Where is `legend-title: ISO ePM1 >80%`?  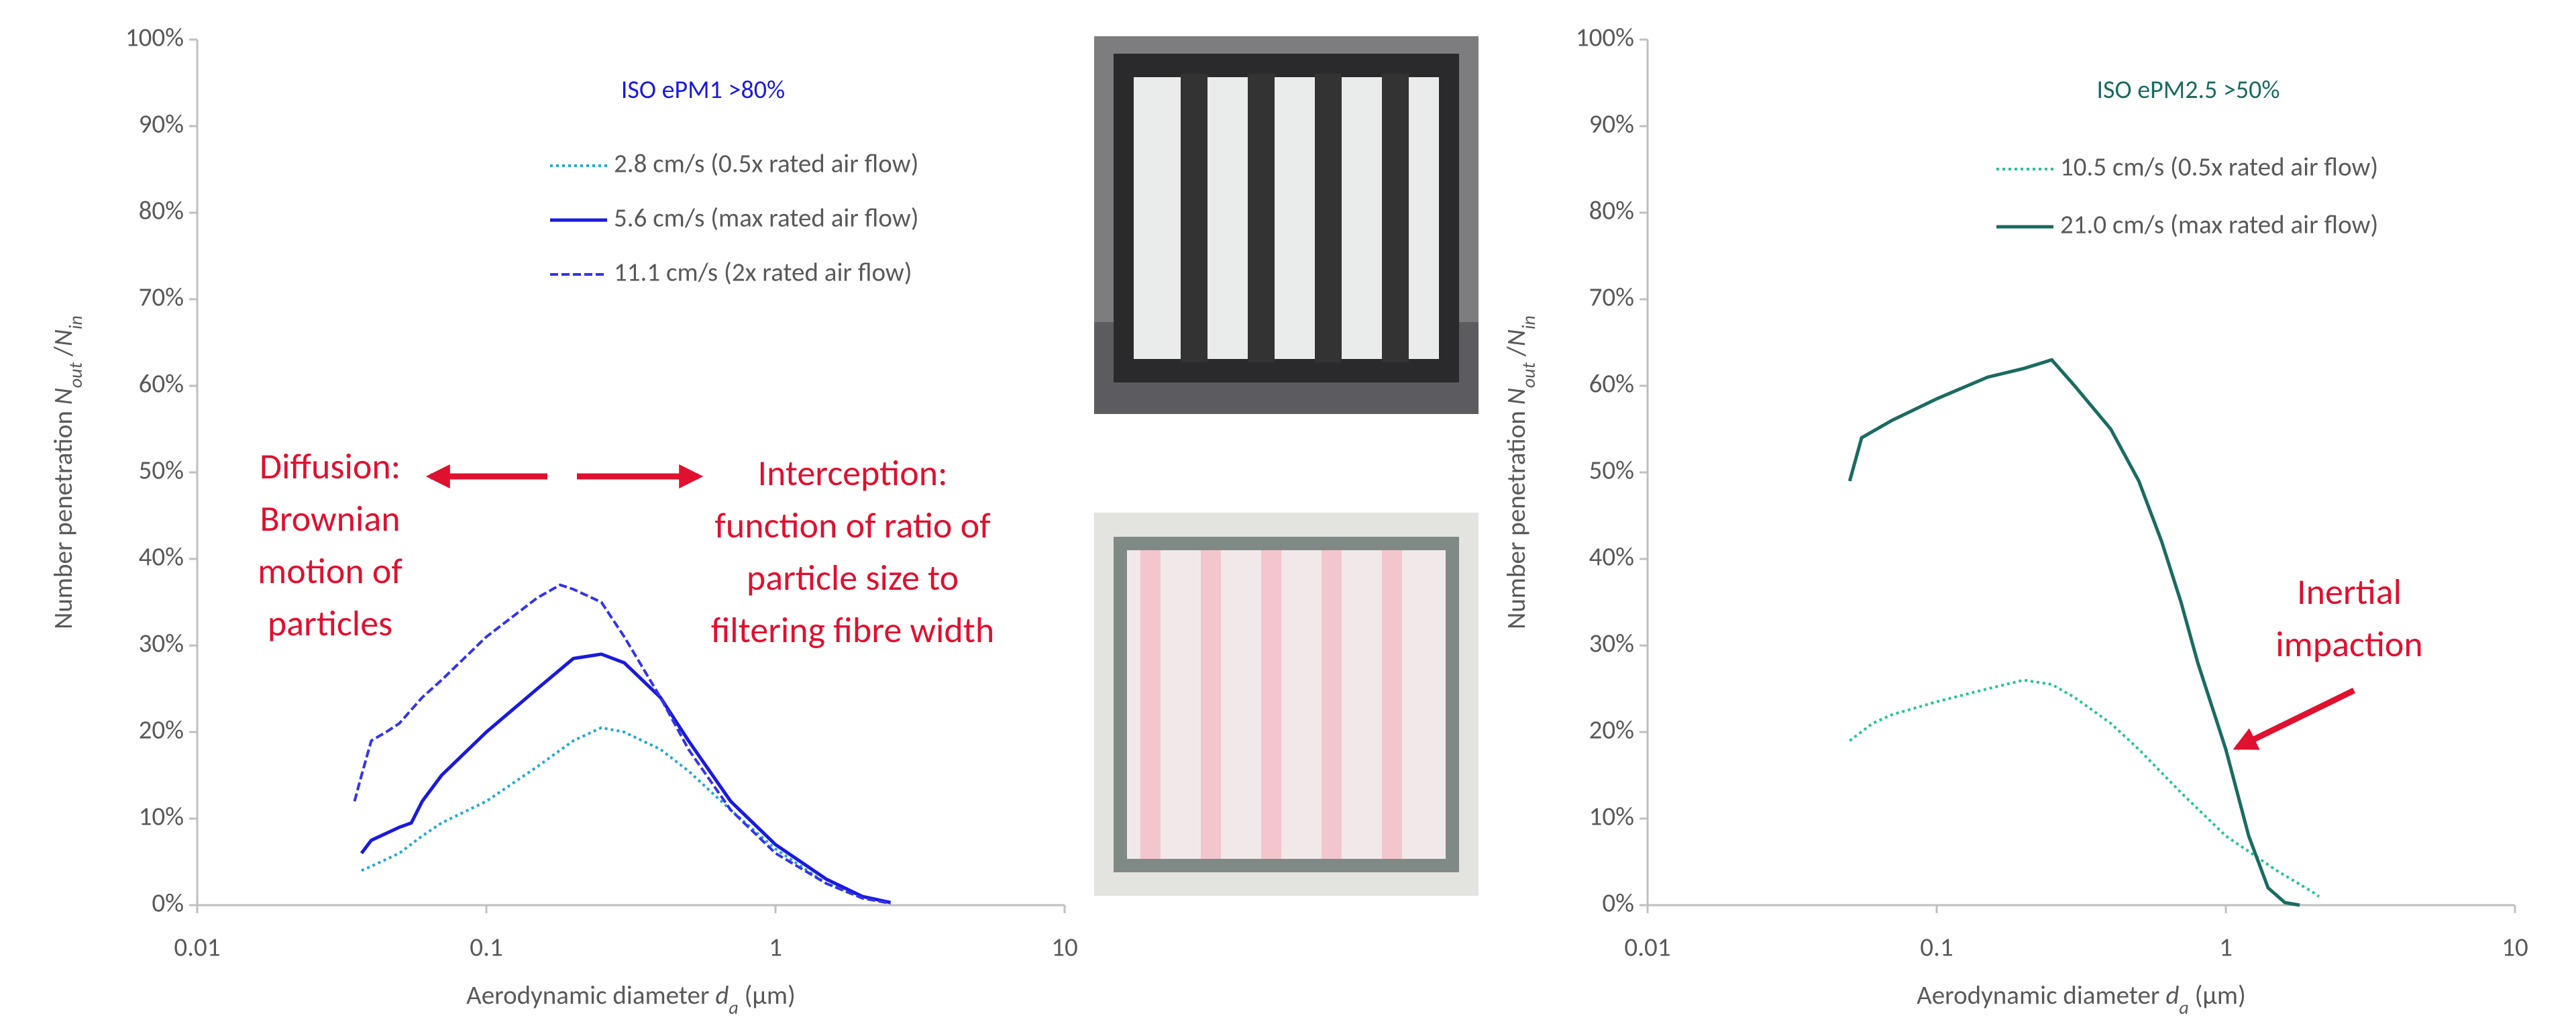 legend-title: ISO ePM1 >80% is located at coordinates (703, 89).